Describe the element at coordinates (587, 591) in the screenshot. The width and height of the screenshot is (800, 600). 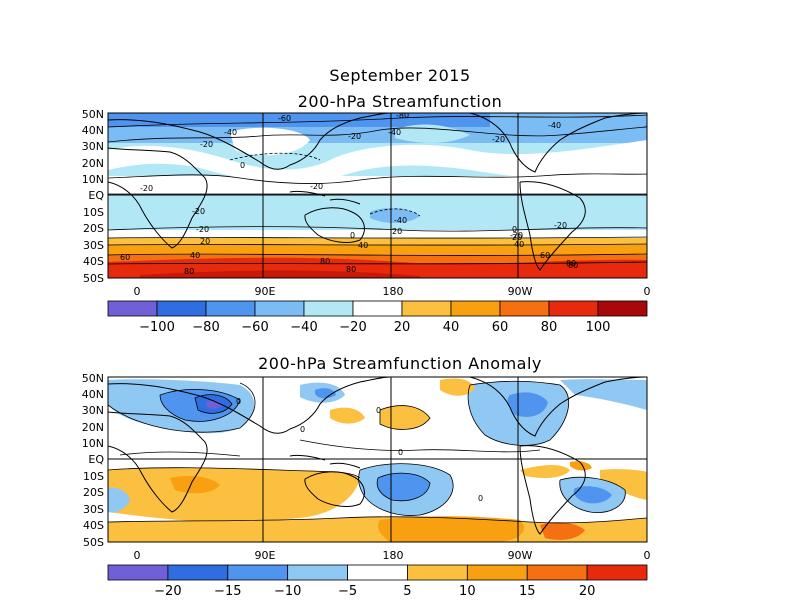
I see `panel2-colorbar-label: 20` at that location.